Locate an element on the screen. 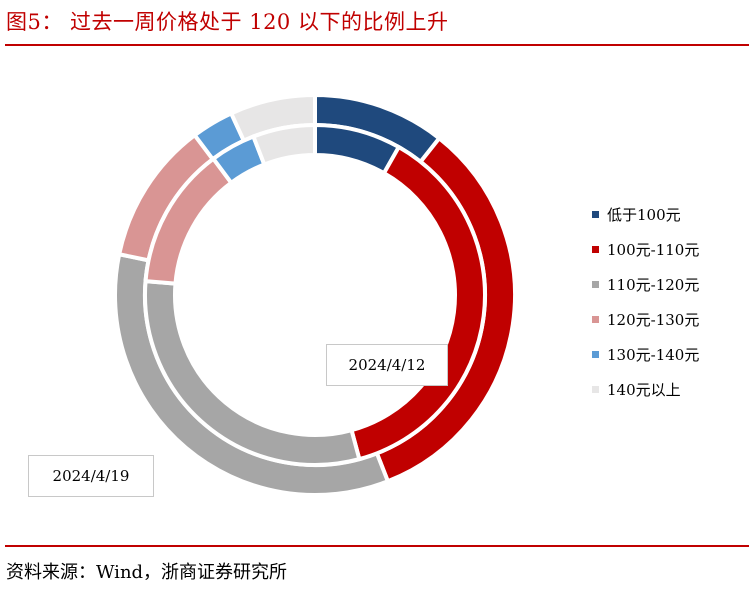 The width and height of the screenshot is (756, 591). legend-item: 130元-140元 is located at coordinates (645, 354).